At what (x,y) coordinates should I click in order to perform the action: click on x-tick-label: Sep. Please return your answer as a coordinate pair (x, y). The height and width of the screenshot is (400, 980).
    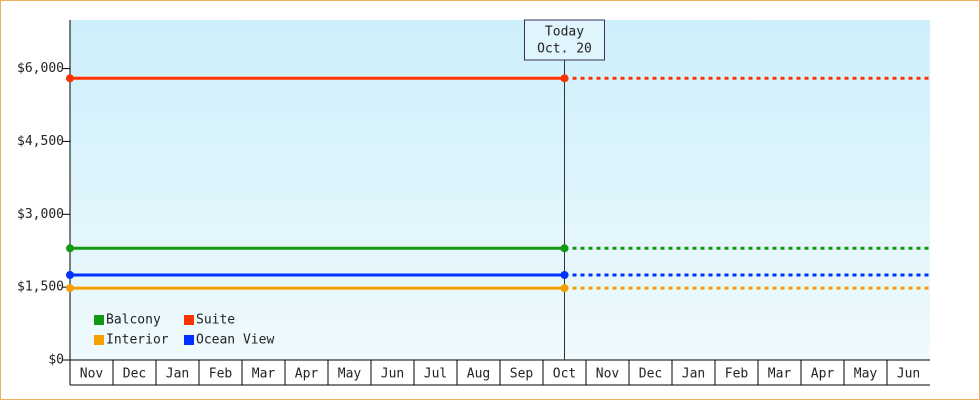
    Looking at the image, I should click on (522, 374).